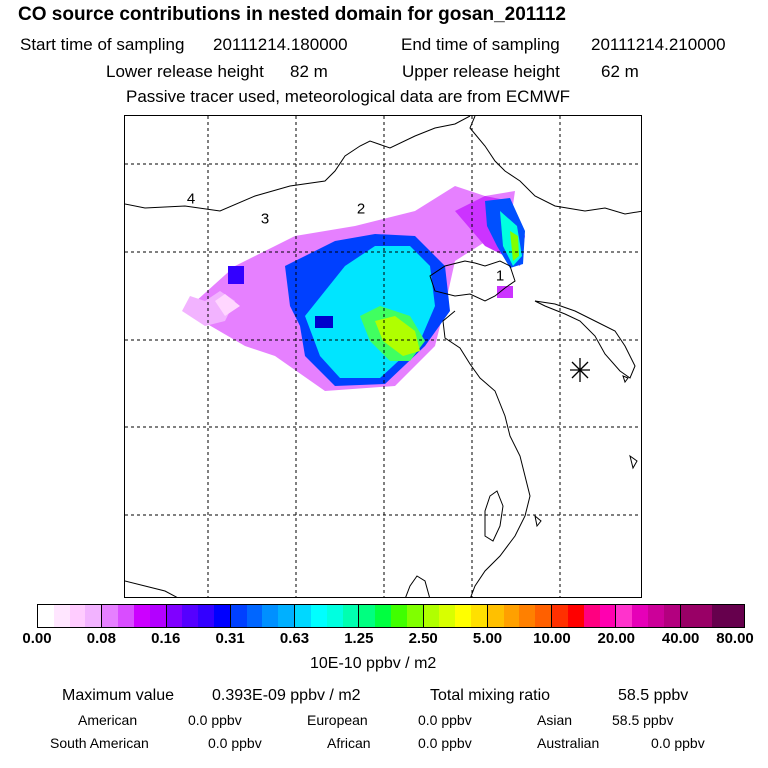  I want to click on region-value-american: 0.0 ppbv, so click(215, 720).